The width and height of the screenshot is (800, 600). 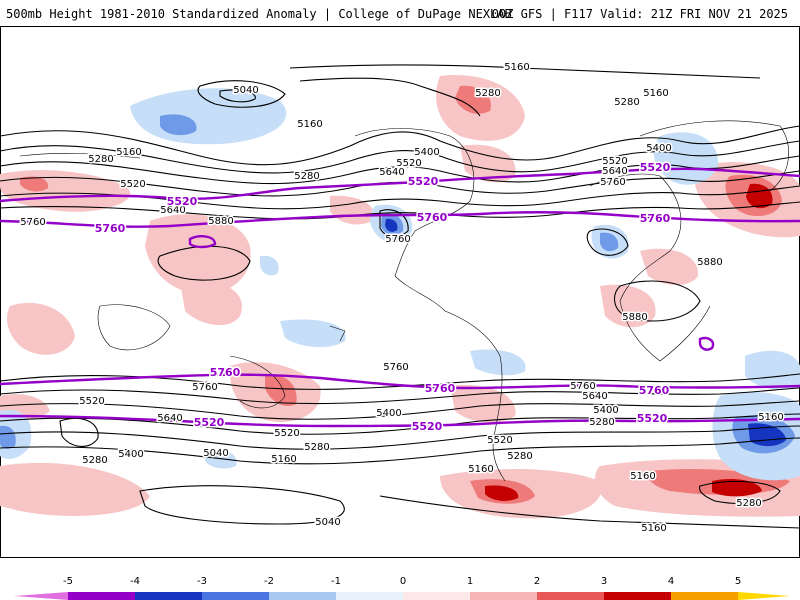 What do you see at coordinates (68, 581) in the screenshot?
I see `colorbar-tick-label: -5` at bounding box center [68, 581].